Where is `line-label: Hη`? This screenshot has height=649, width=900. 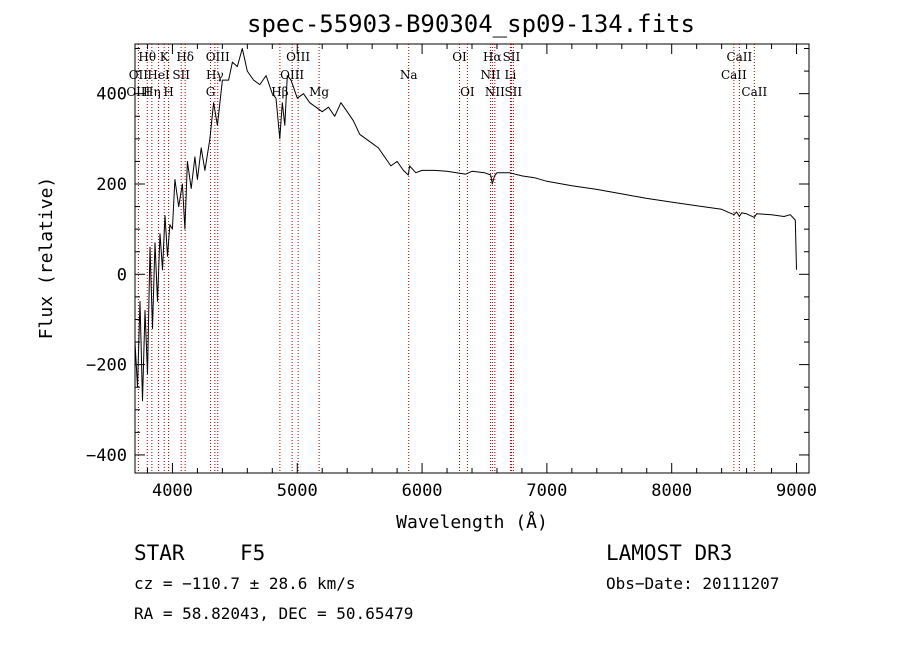
line-label: Hη is located at coordinates (152, 92).